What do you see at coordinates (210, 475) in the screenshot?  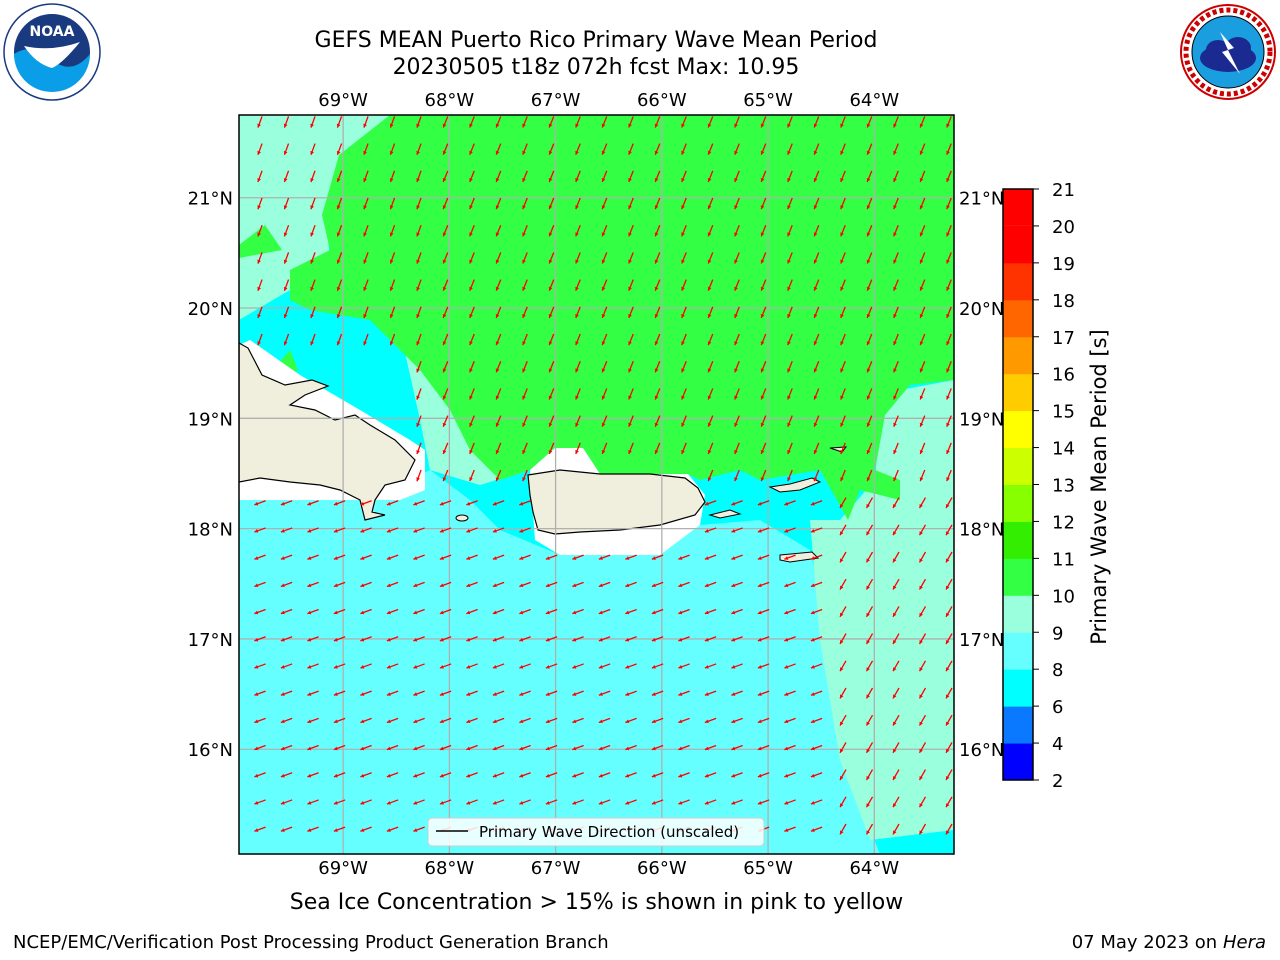 I see `lat-labels-left: 21°N 20°N 19°N 18°N 17°N 16°N` at bounding box center [210, 475].